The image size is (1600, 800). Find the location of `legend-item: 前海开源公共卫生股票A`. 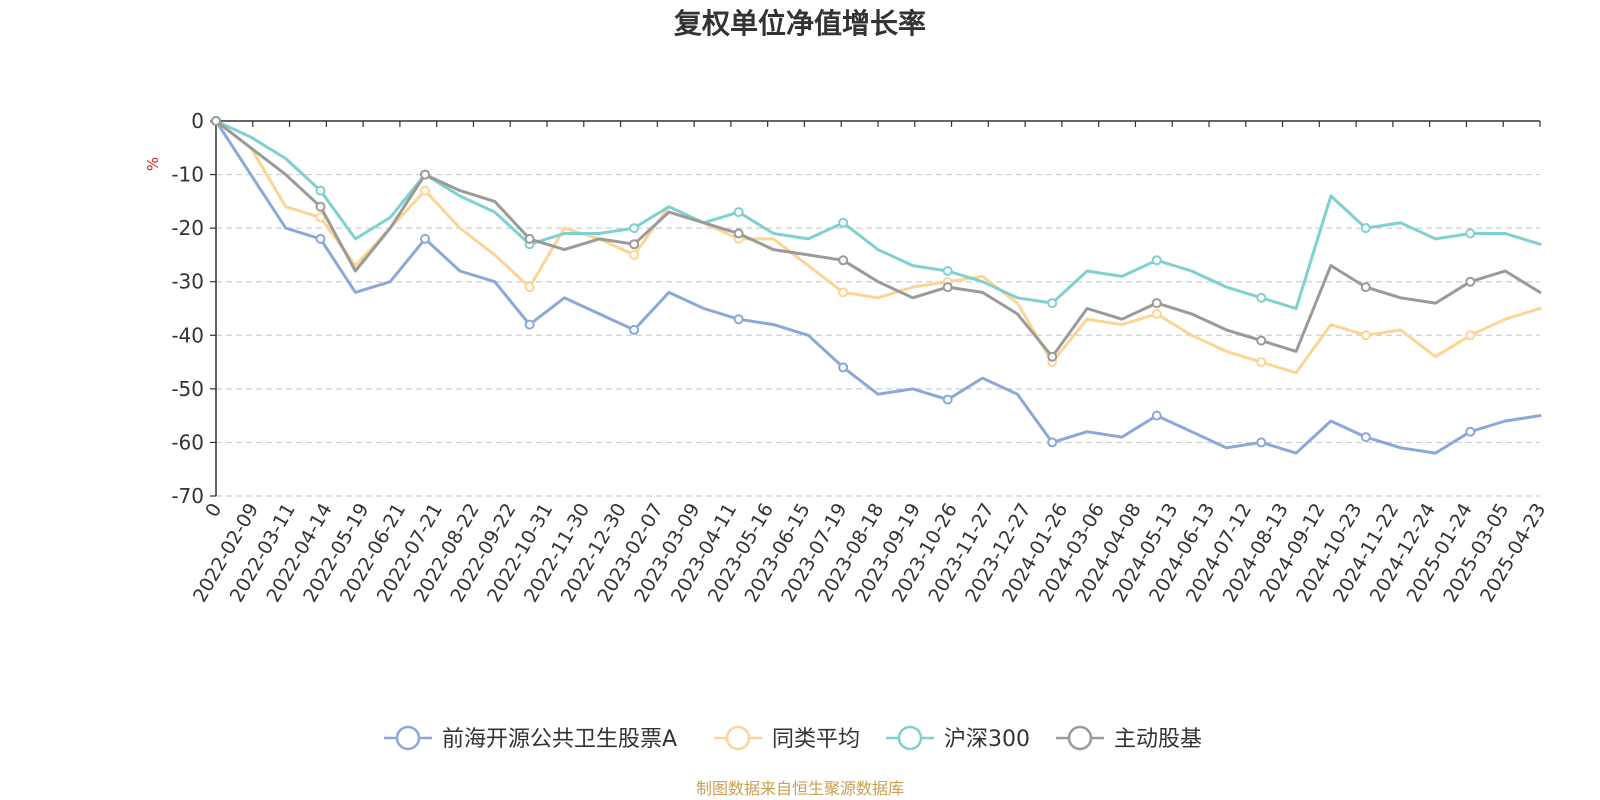

legend-item: 前海开源公共卫生股票A is located at coordinates (530, 738).